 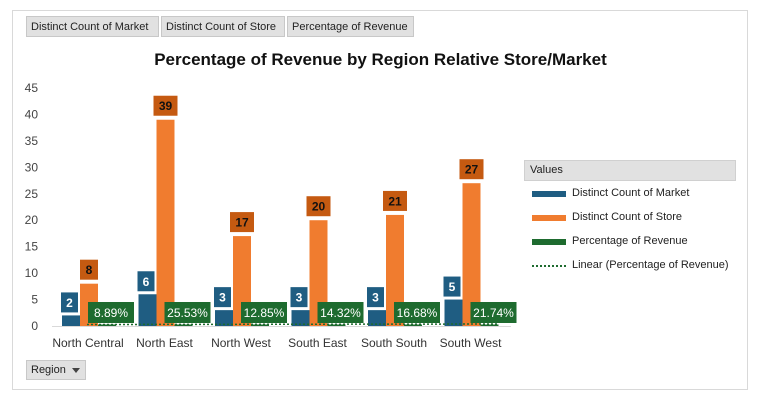 I want to click on legend-item-store: Distinct Count of Store, so click(x=630, y=217).